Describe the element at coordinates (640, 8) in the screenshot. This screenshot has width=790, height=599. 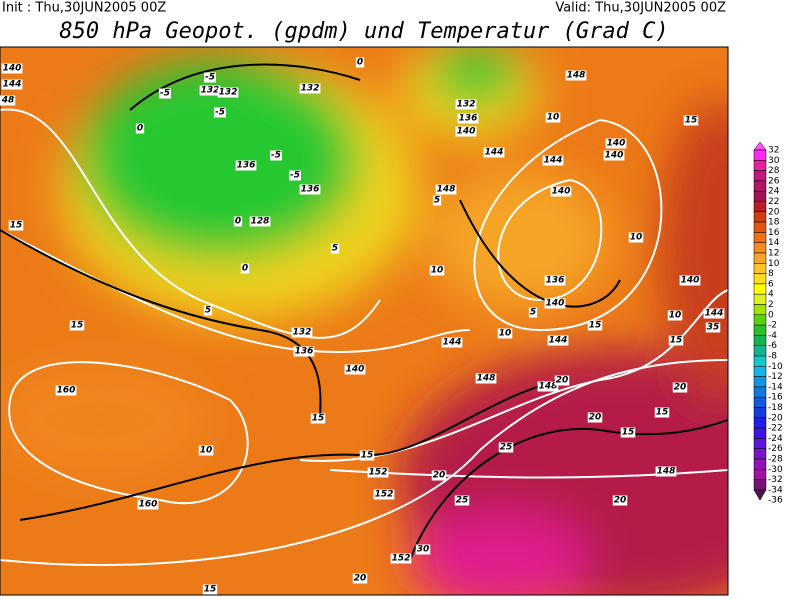
I see `valid-time: Valid: Thu,30JUN2005 00Z` at that location.